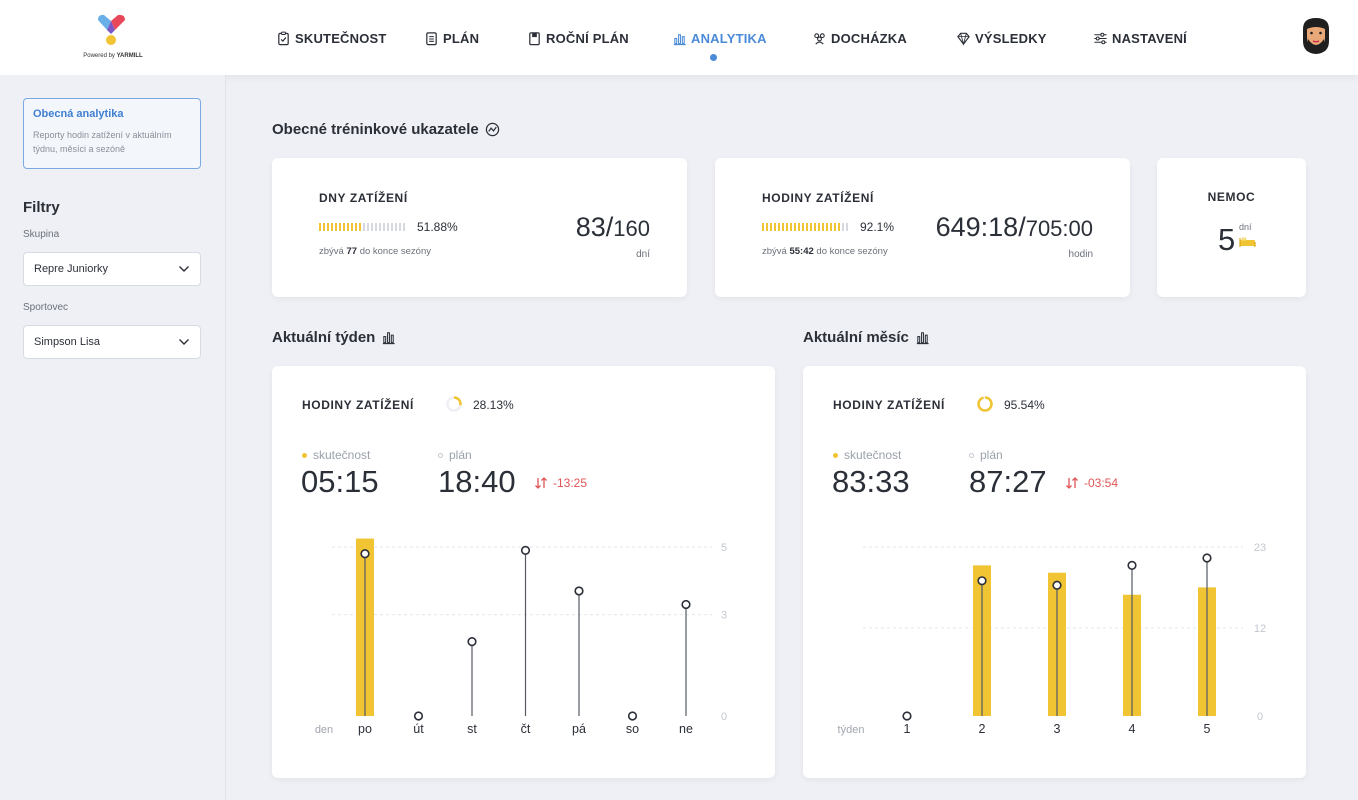  Describe the element at coordinates (324, 337) in the screenshot. I see `week-title-text: Aktuální týden` at that location.